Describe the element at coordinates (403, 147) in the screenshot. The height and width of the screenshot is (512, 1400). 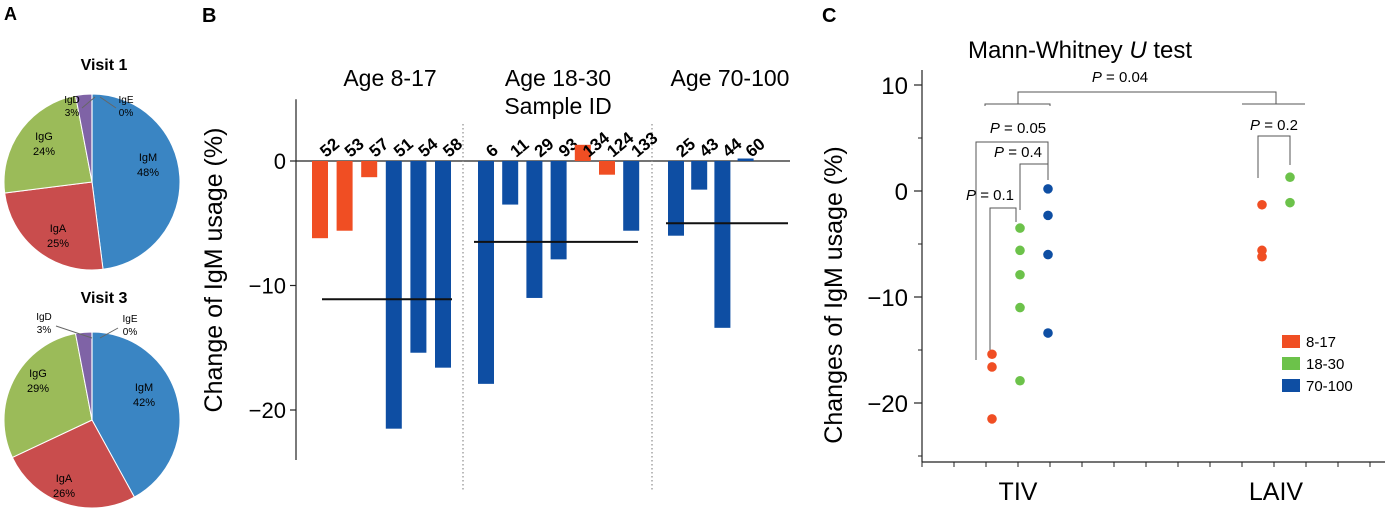
I see `bar-id-label: 51` at that location.